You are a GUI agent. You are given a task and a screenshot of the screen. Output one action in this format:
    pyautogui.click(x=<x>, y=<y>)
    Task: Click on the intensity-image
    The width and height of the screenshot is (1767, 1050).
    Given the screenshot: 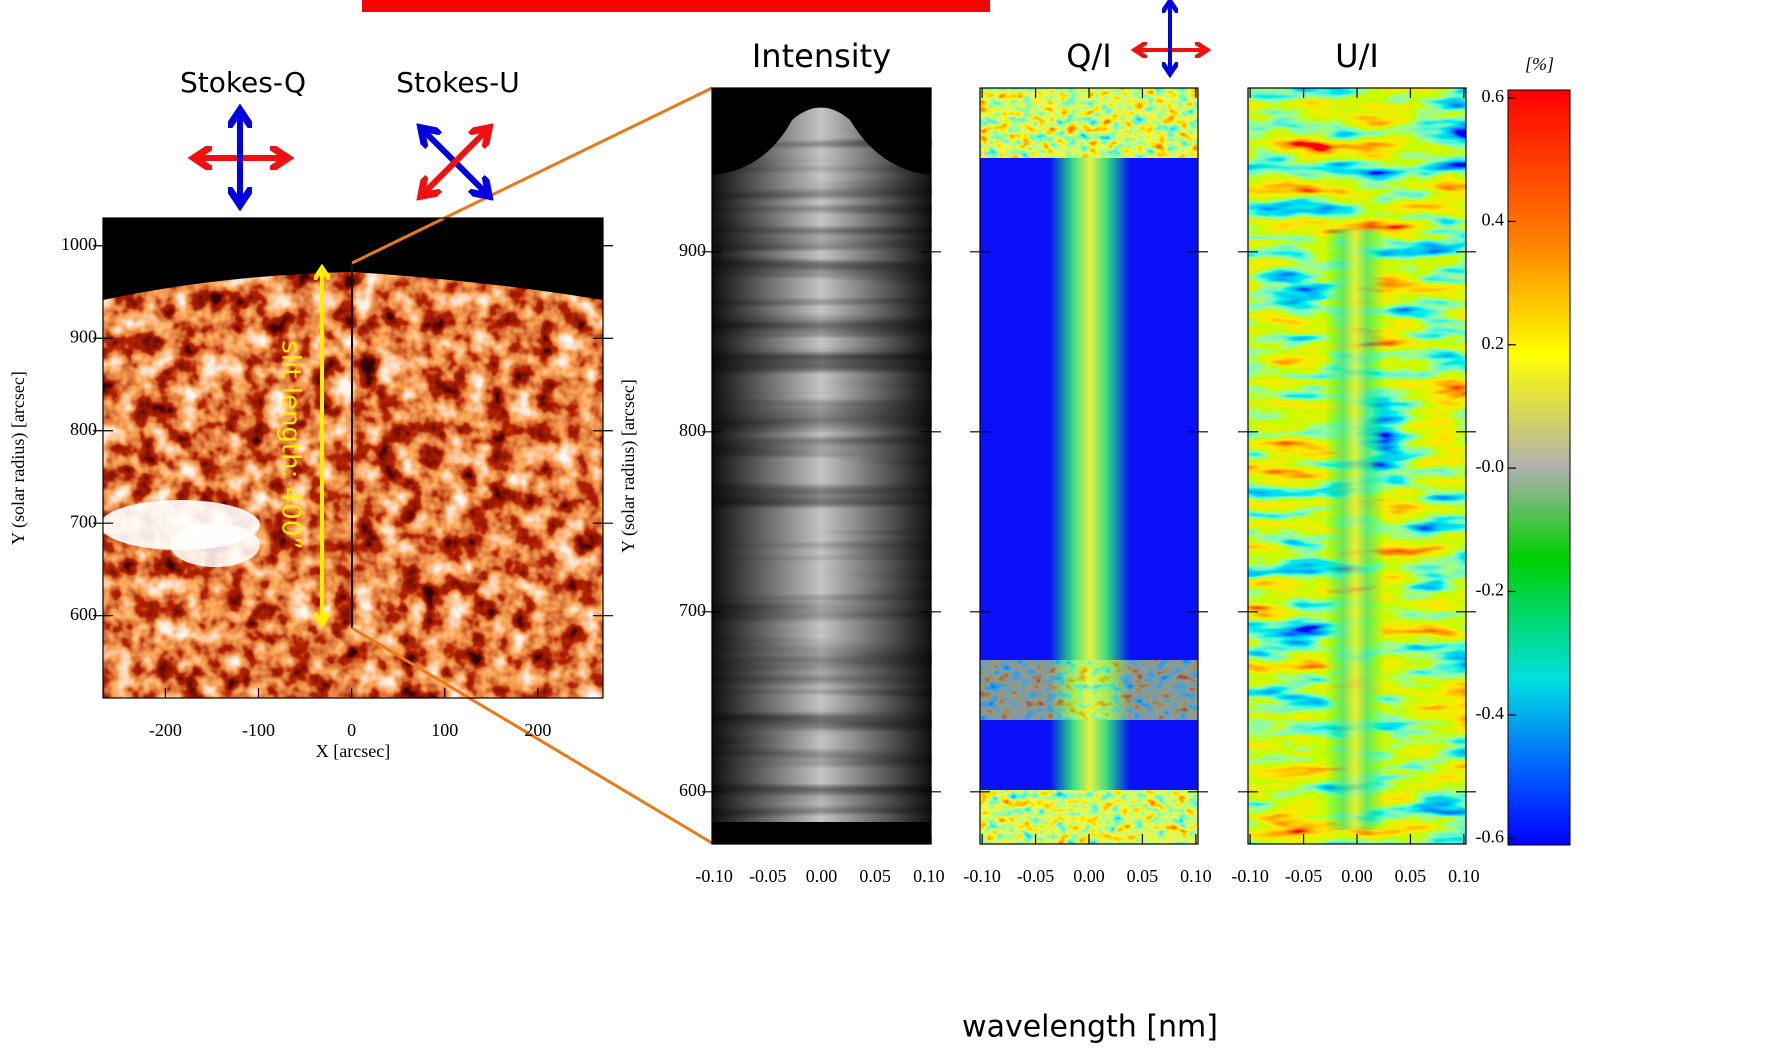 What is the action you would take?
    pyautogui.click(x=821, y=466)
    